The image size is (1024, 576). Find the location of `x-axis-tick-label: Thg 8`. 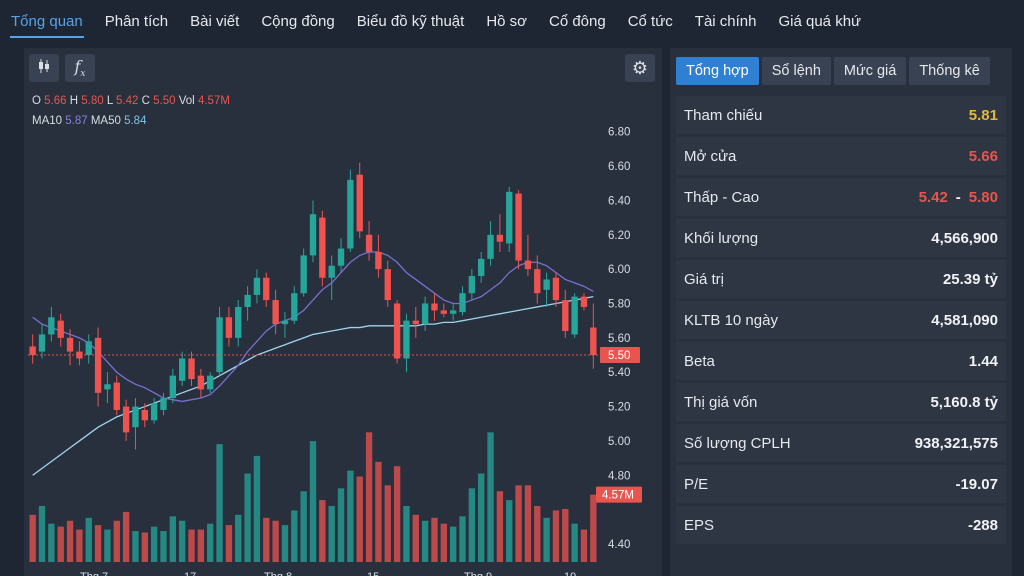

x-axis-tick-label: Thg 8 is located at coordinates (278, 573).